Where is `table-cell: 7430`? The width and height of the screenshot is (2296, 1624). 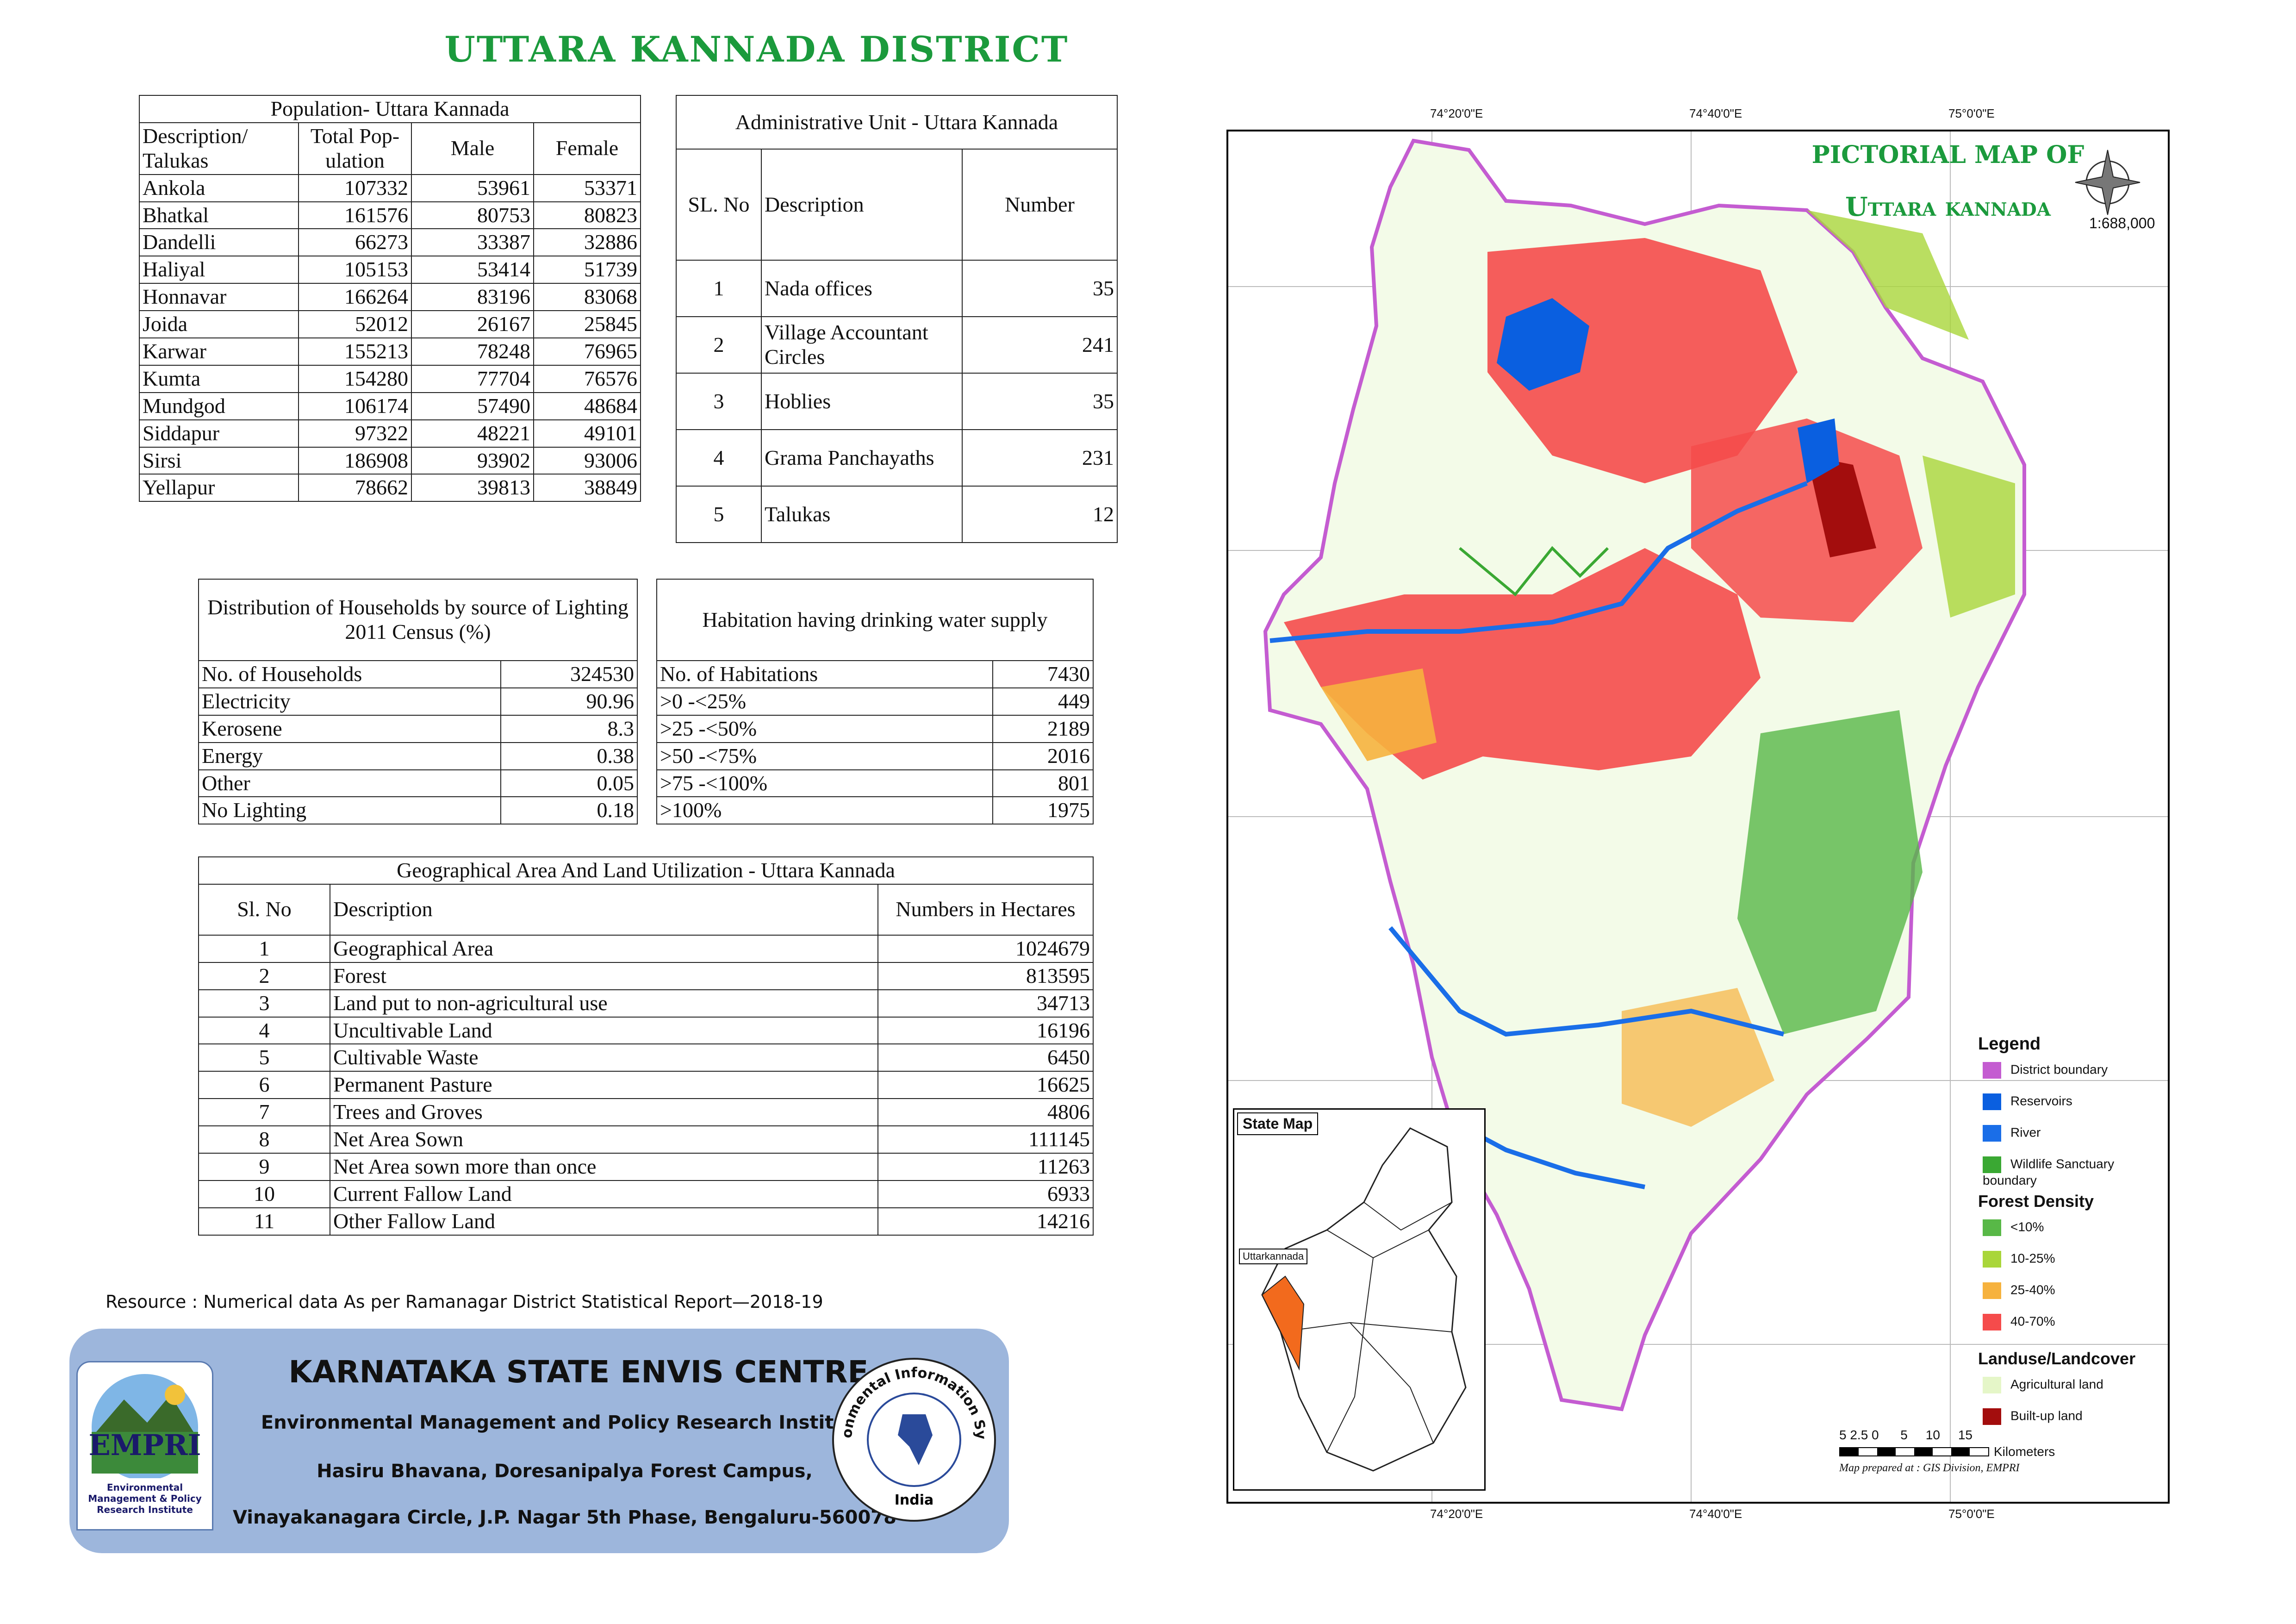 table-cell: 7430 is located at coordinates (1043, 674).